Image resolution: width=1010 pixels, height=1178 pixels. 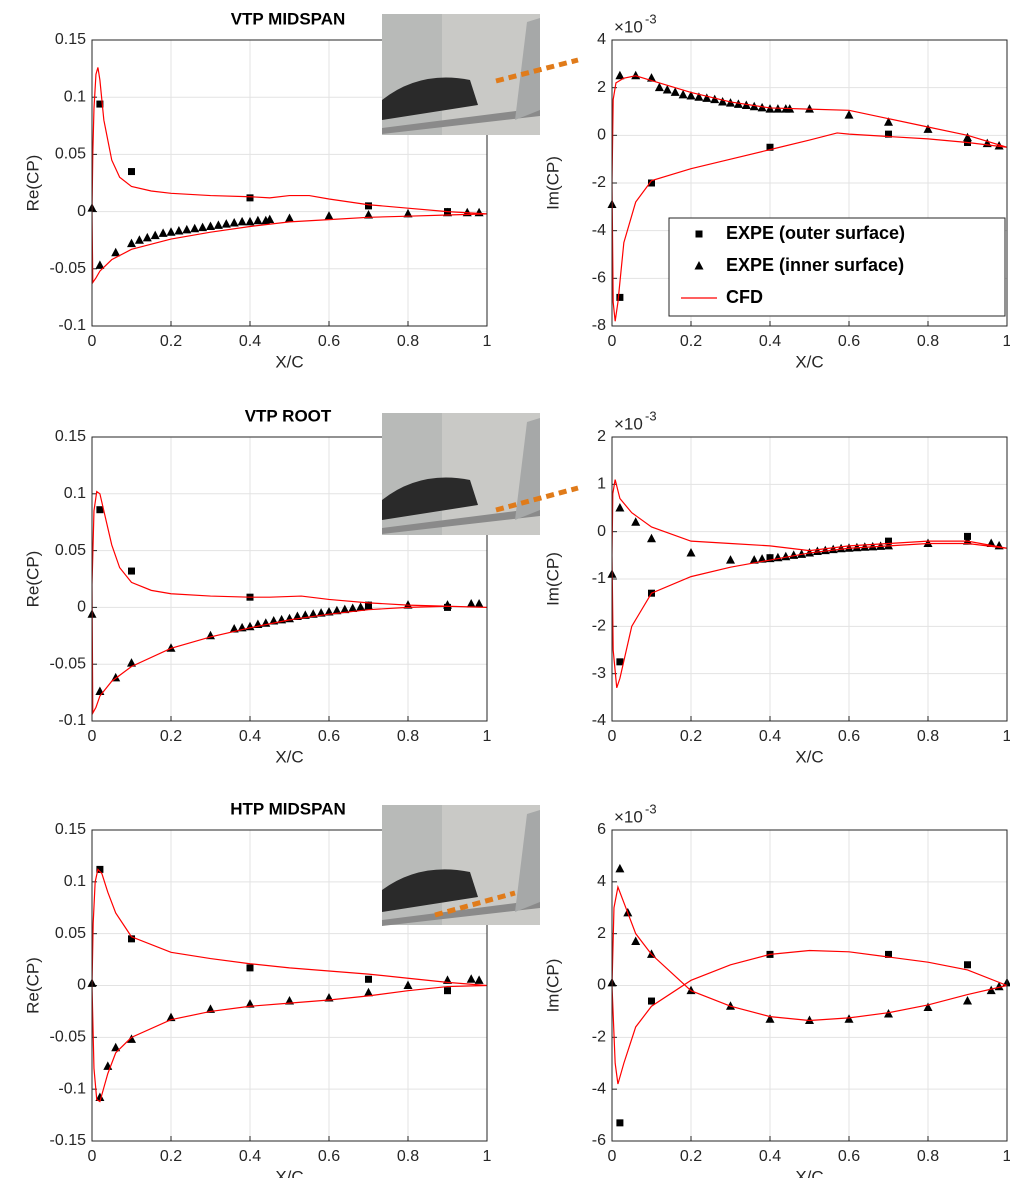 I want to click on cfd-line, so click(x=809, y=198).